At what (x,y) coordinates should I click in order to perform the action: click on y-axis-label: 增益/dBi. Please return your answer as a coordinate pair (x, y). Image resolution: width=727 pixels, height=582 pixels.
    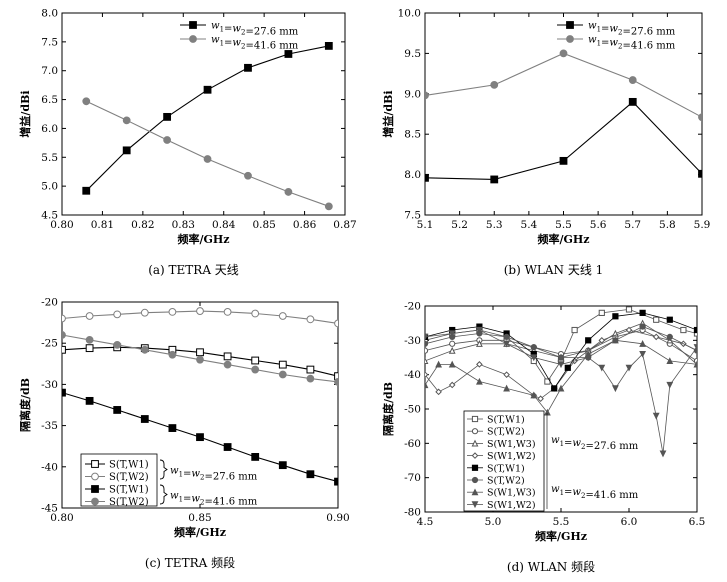
    Looking at the image, I should click on (25, 113).